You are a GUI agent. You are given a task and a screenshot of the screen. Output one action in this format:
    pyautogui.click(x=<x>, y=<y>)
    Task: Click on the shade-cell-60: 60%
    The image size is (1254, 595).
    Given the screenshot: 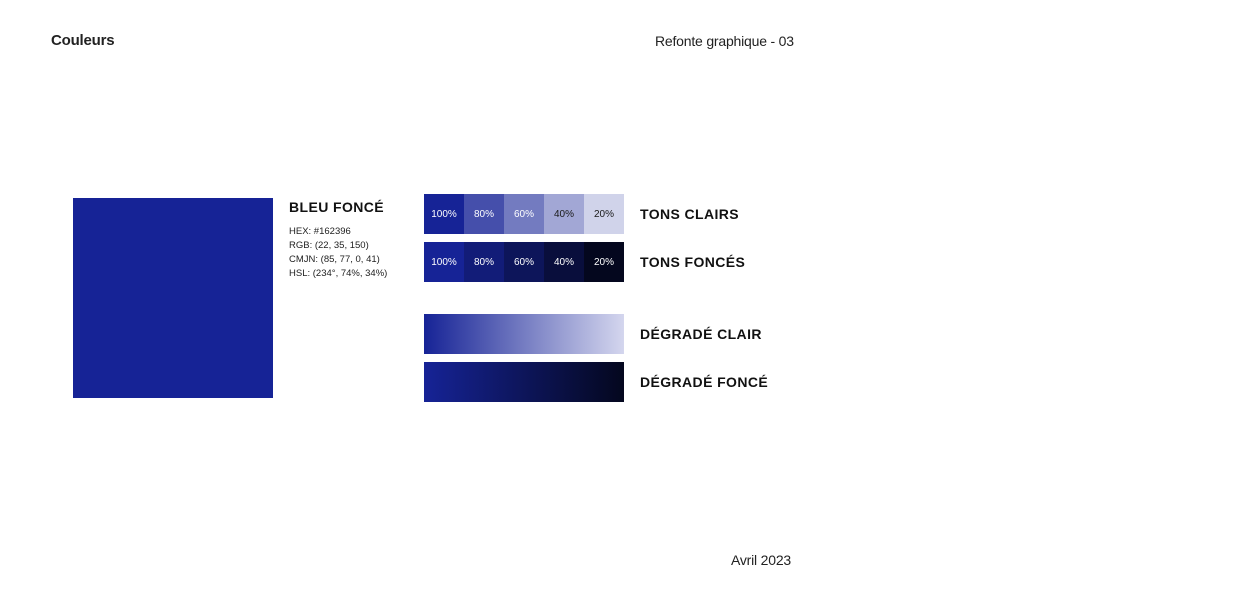 What is the action you would take?
    pyautogui.click(x=524, y=262)
    